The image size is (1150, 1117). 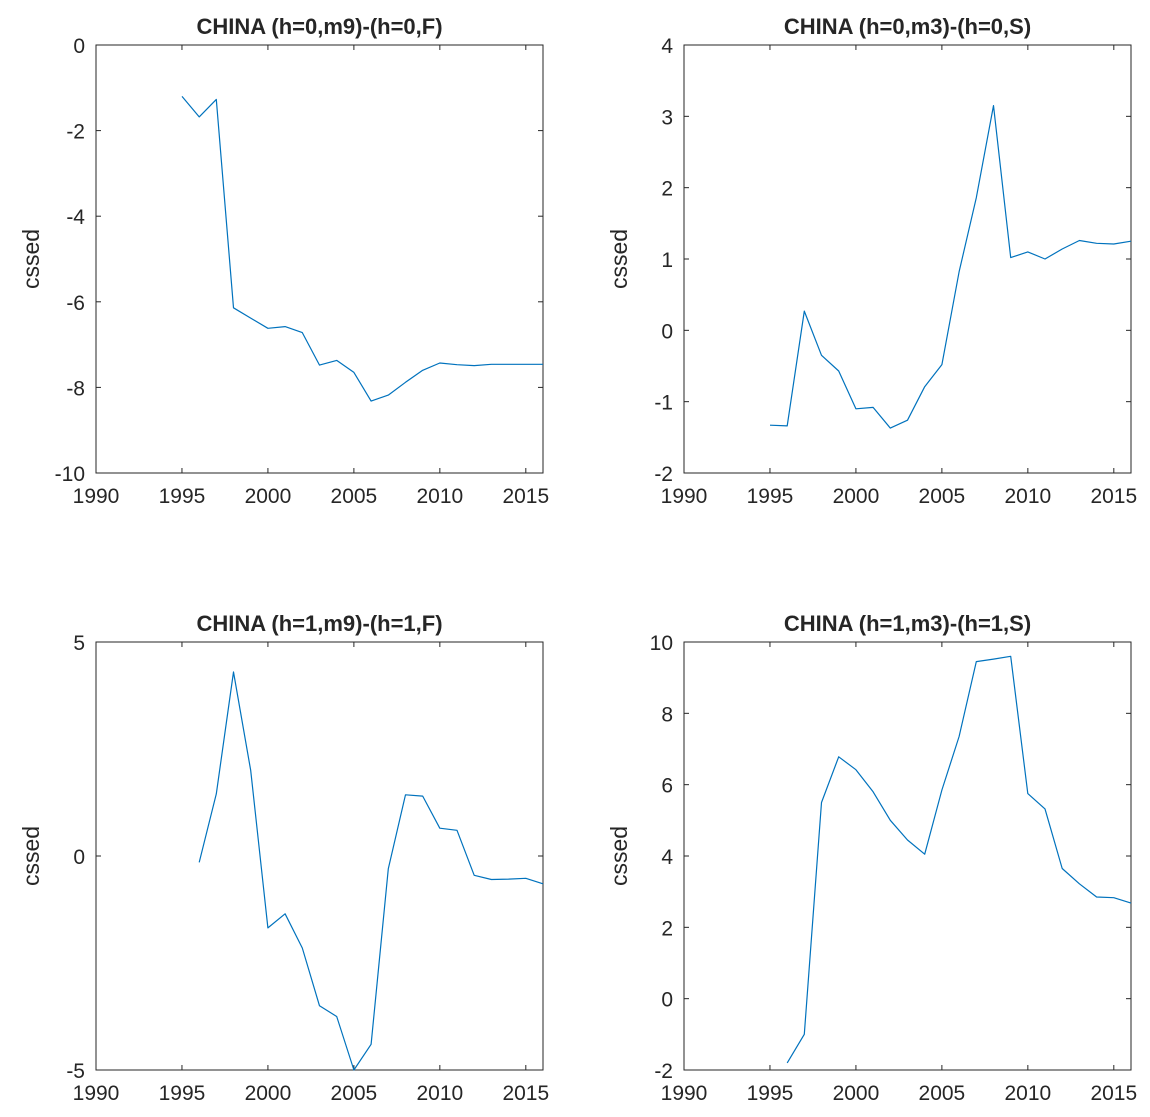 I want to click on chart-title: CHINA (h=0,m3)-(h=0,S), so click(x=907, y=26).